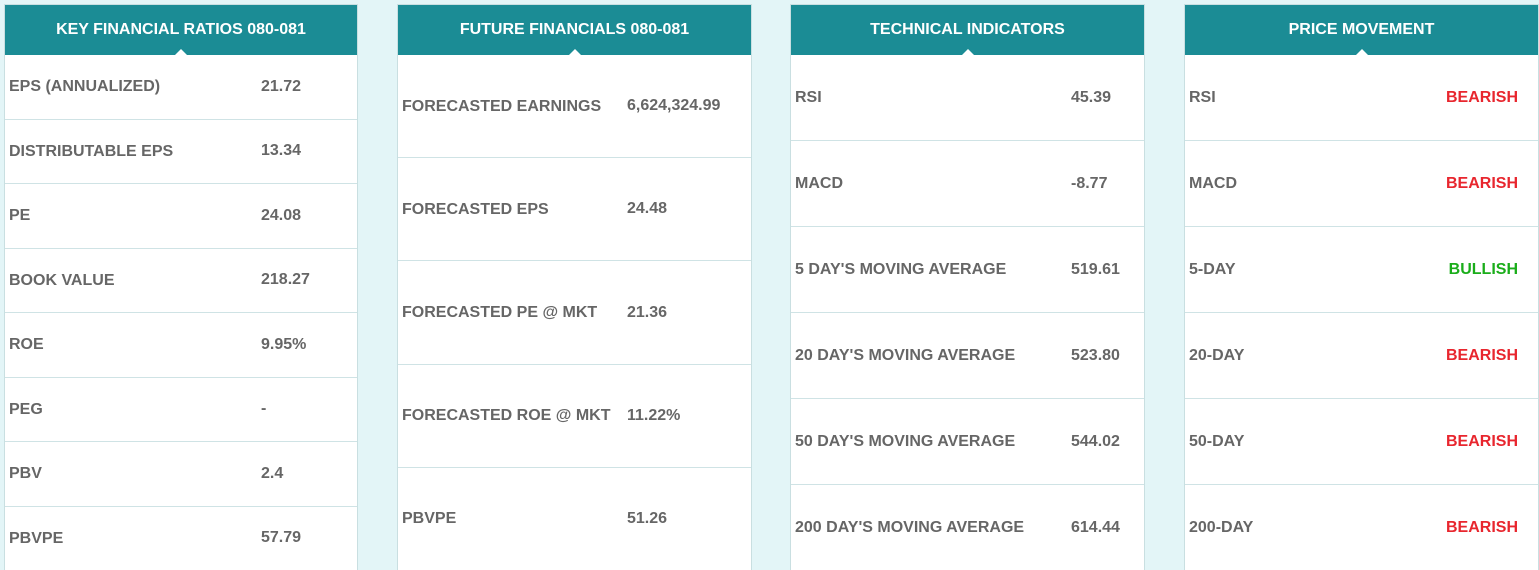 This screenshot has width=1539, height=570. Describe the element at coordinates (181, 216) in the screenshot. I see `table-row: PE 24.08` at that location.